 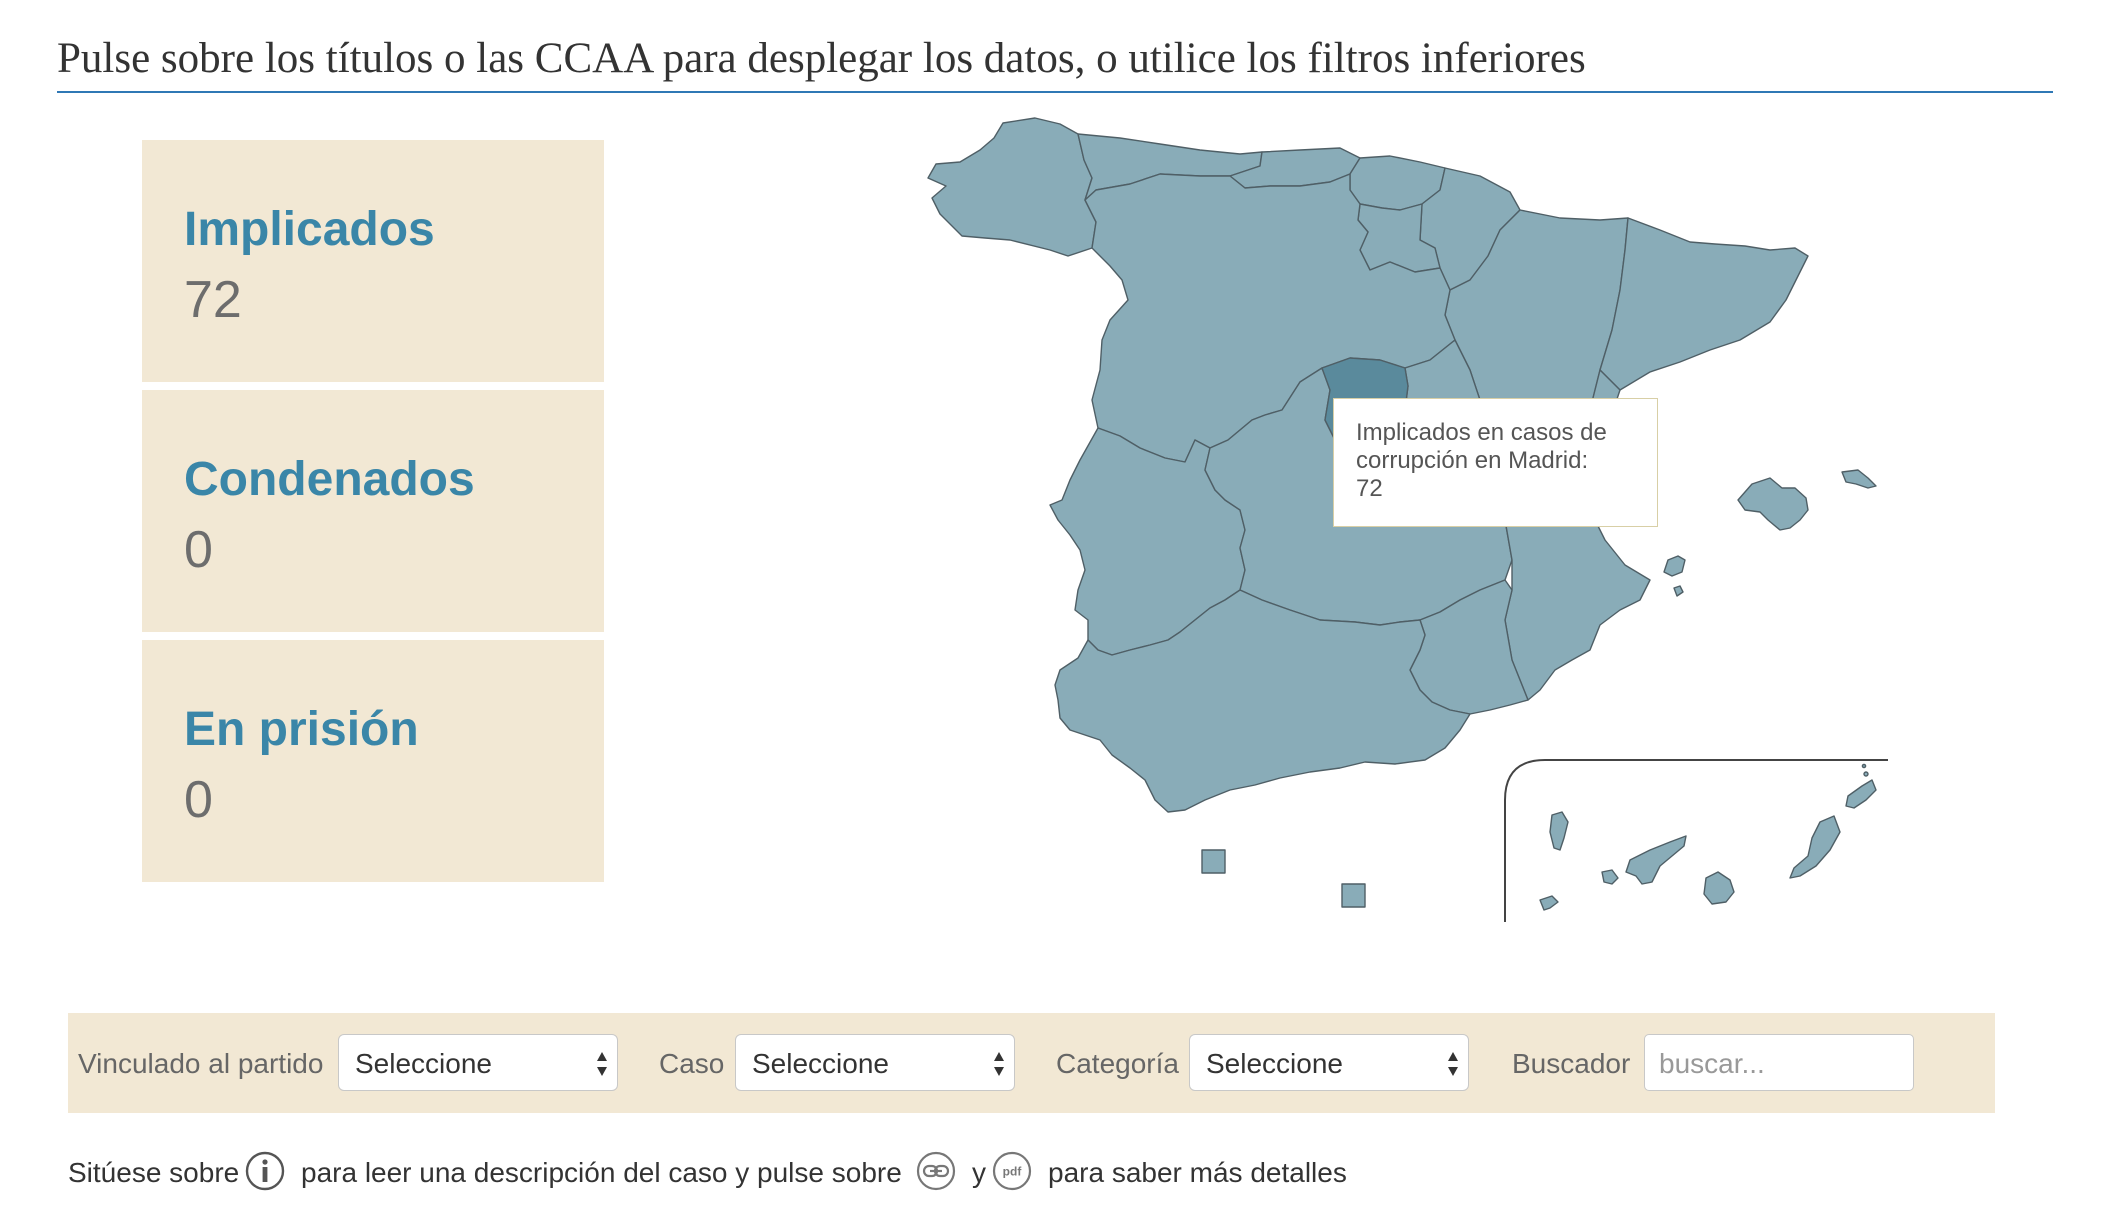 What do you see at coordinates (1559, 831) in the screenshot?
I see `region-canarias-la-palma` at bounding box center [1559, 831].